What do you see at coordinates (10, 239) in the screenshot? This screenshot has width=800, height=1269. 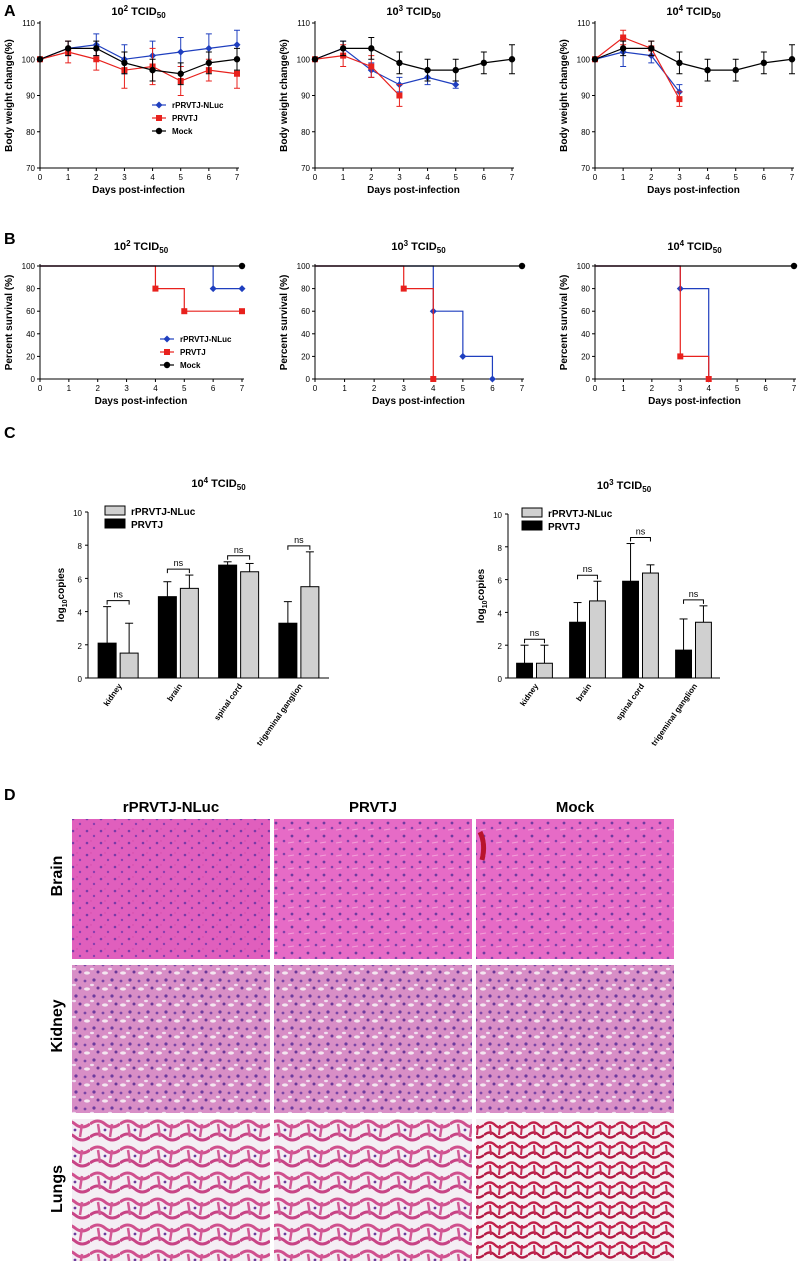 I see `panel-letter-b: B` at bounding box center [10, 239].